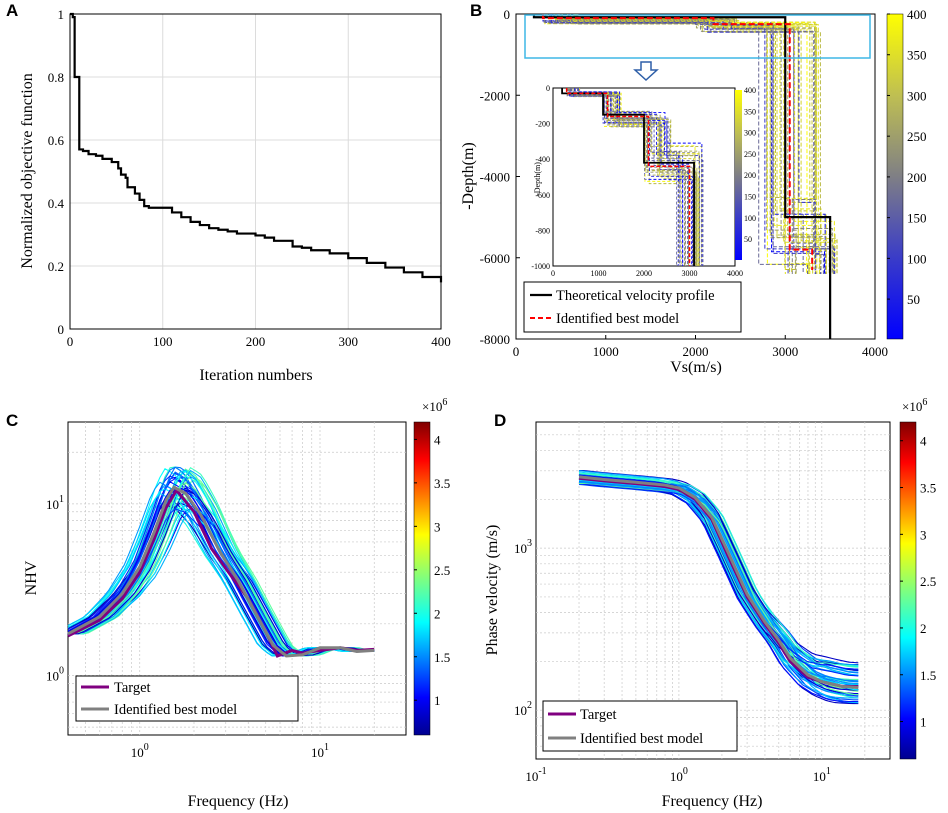  What do you see at coordinates (548, 88) in the screenshot?
I see `inset-y-tick-label: 0` at bounding box center [548, 88].